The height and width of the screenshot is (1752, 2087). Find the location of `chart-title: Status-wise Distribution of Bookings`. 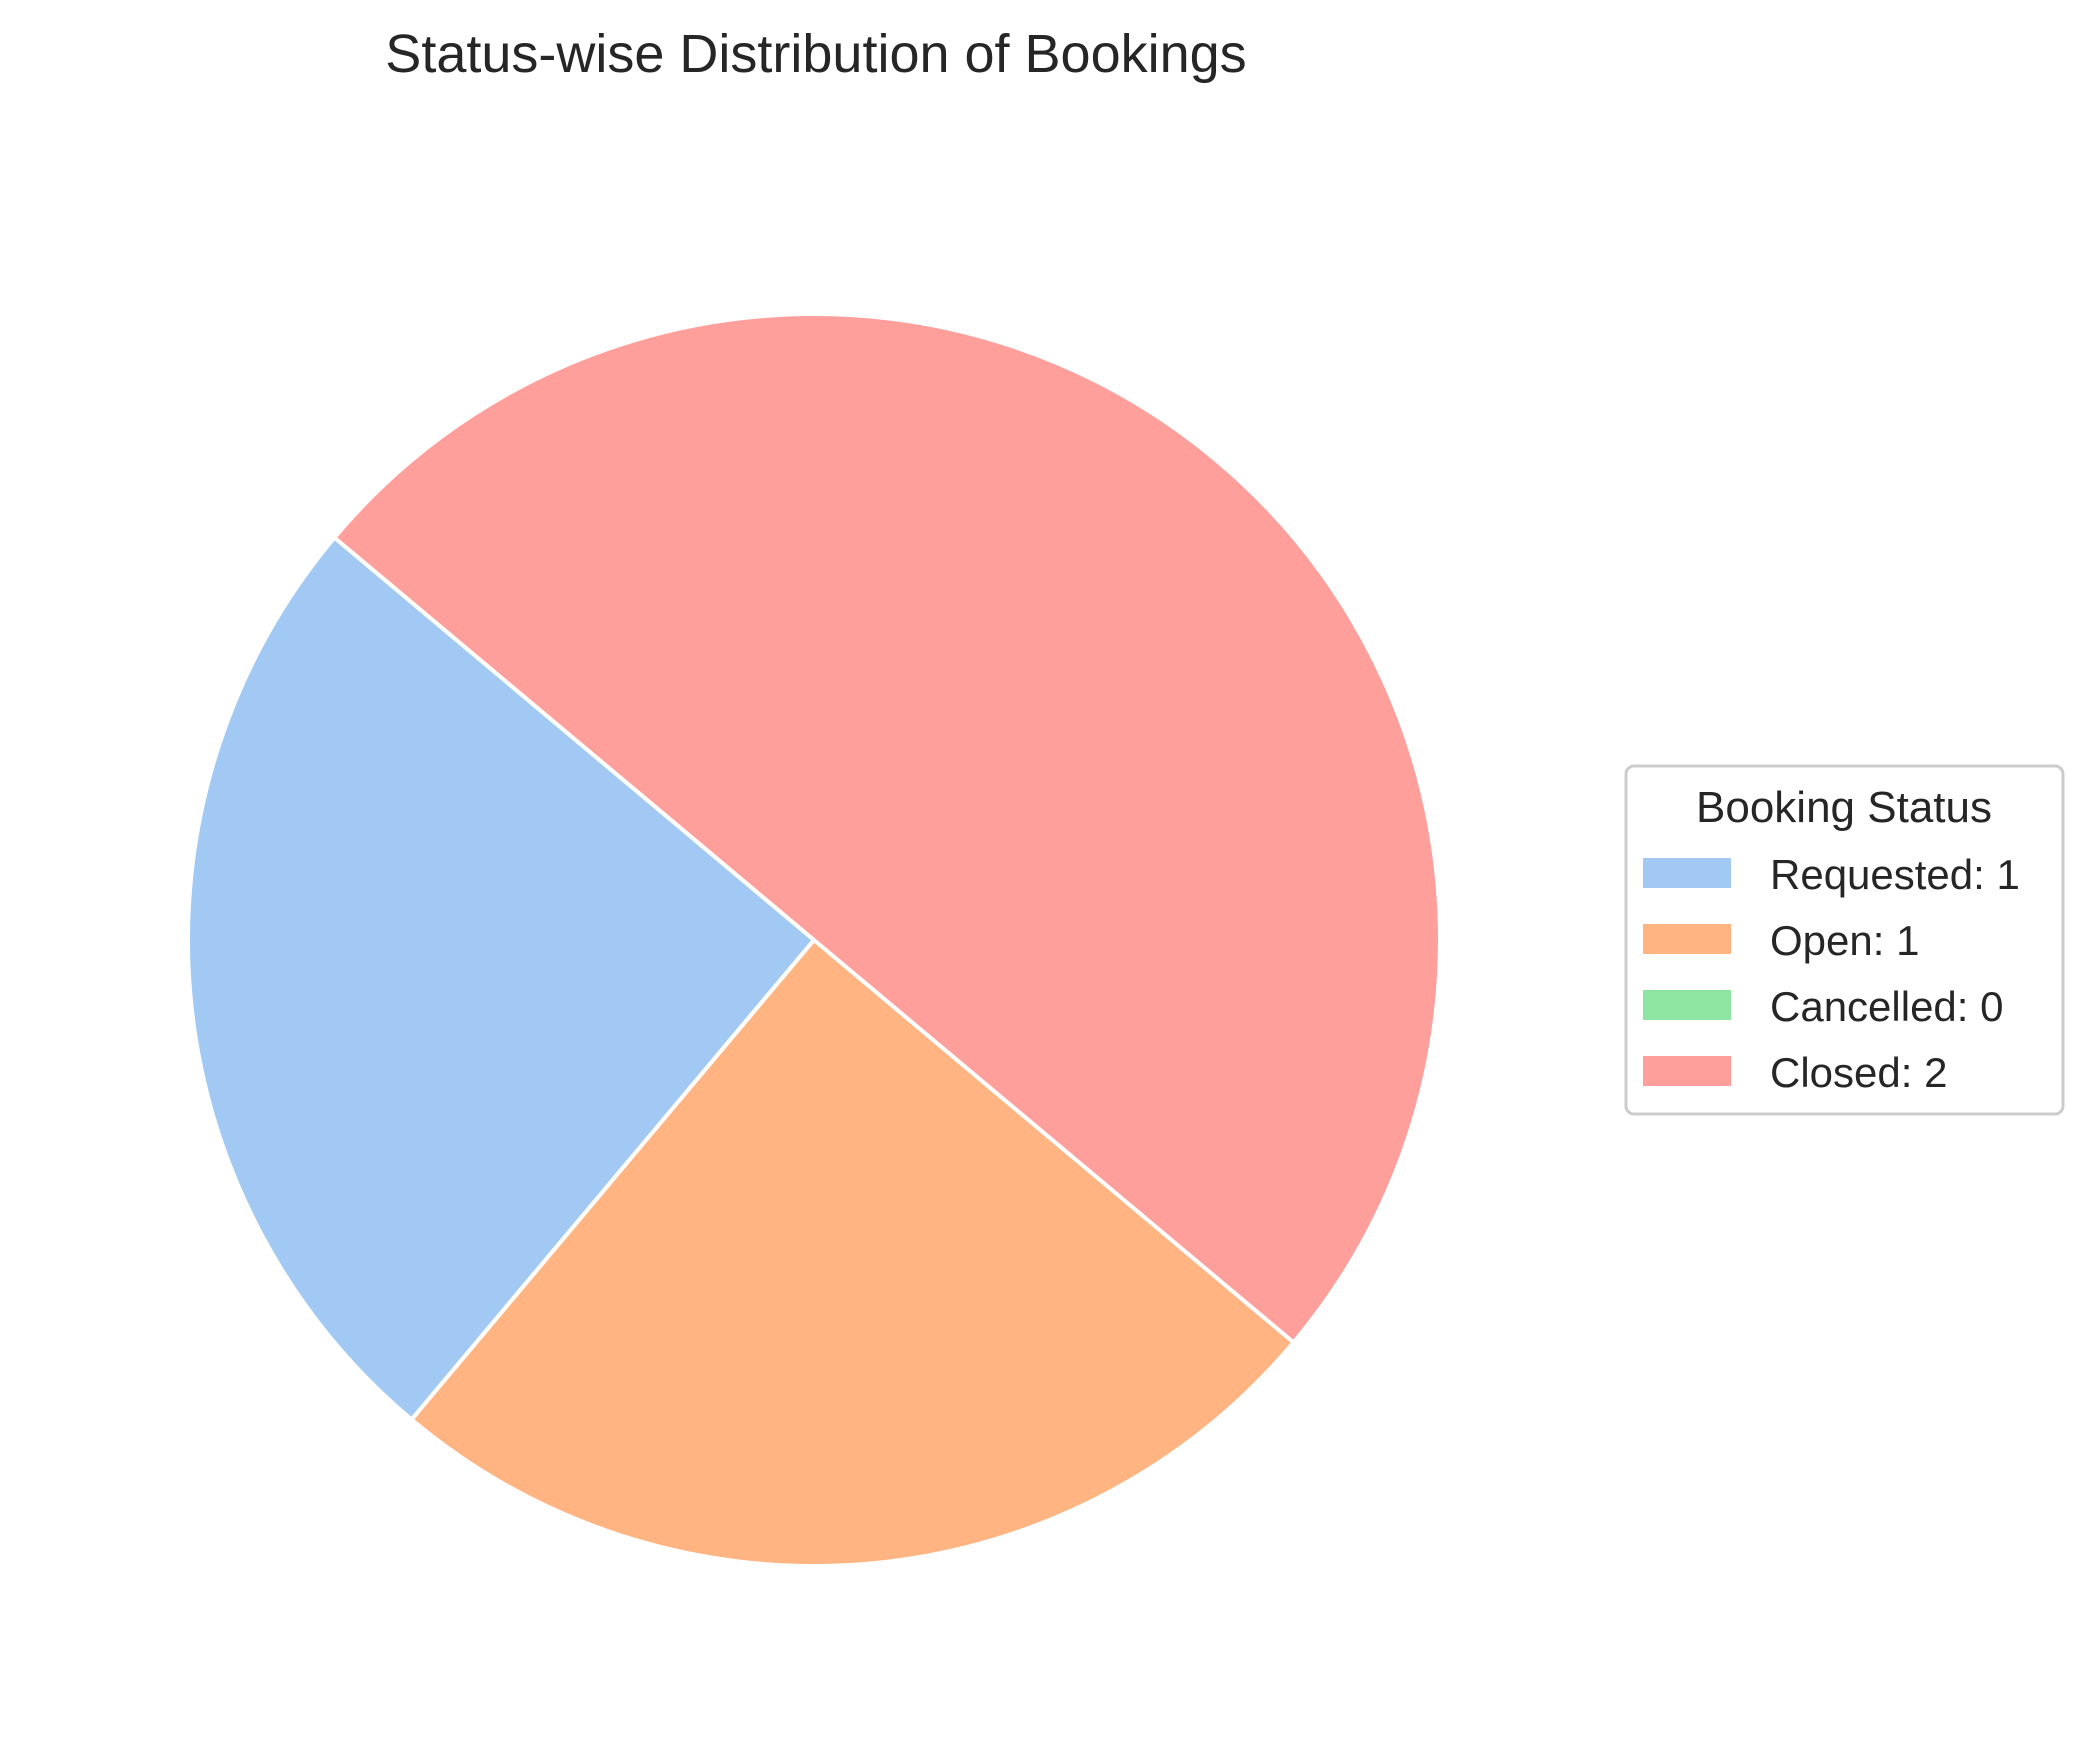

chart-title: Status-wise Distribution of Bookings is located at coordinates (815, 54).